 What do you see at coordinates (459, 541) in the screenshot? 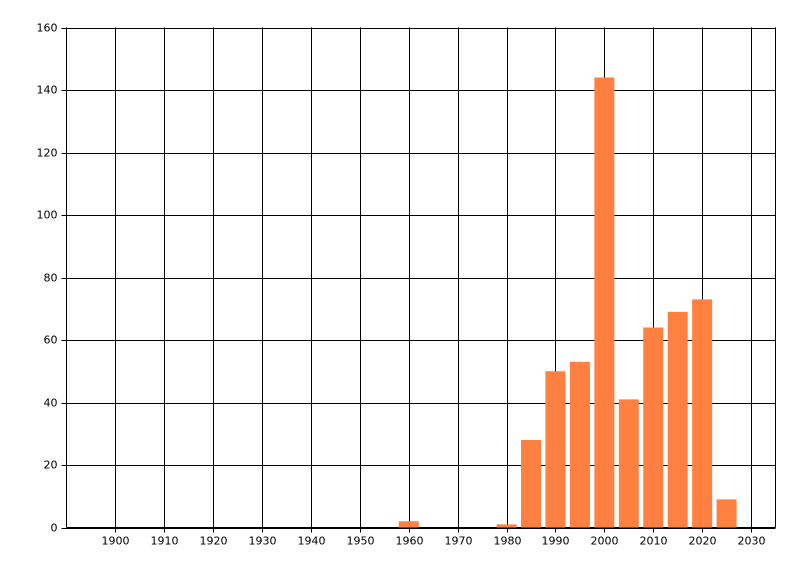
I see `x-tick-label: 1970` at bounding box center [459, 541].